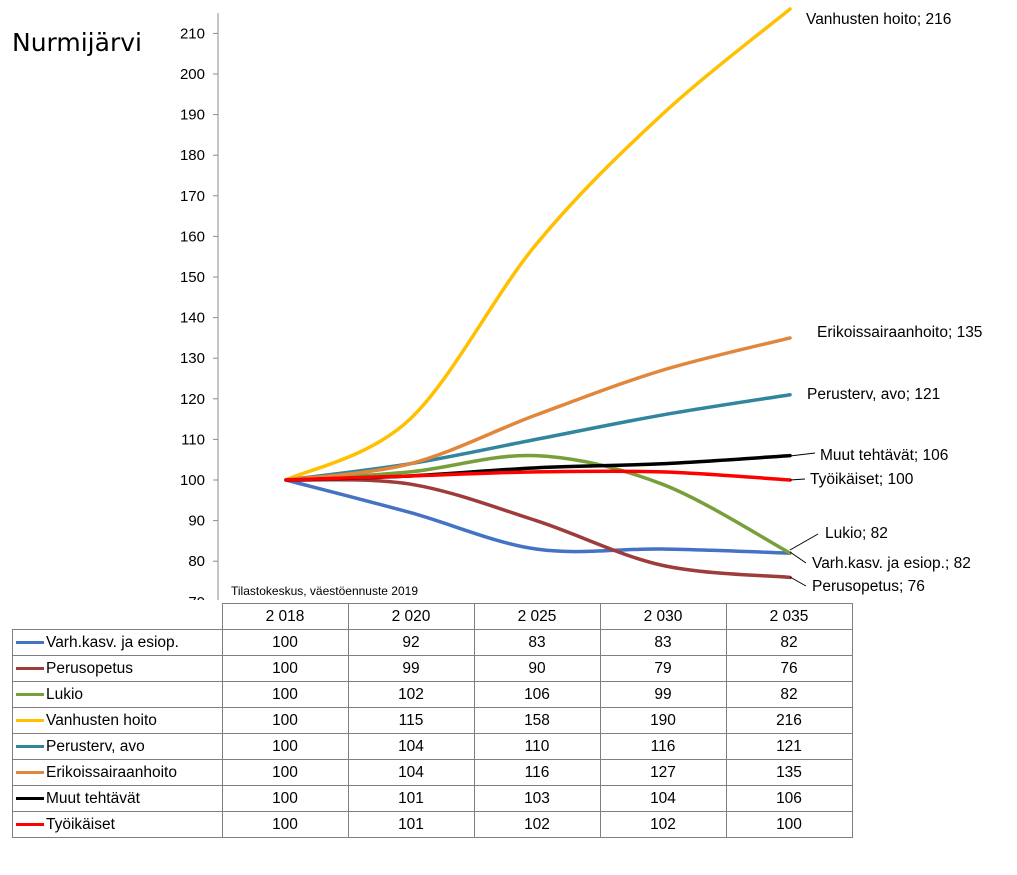  I want to click on y-tick-label: 200, so click(192, 74).